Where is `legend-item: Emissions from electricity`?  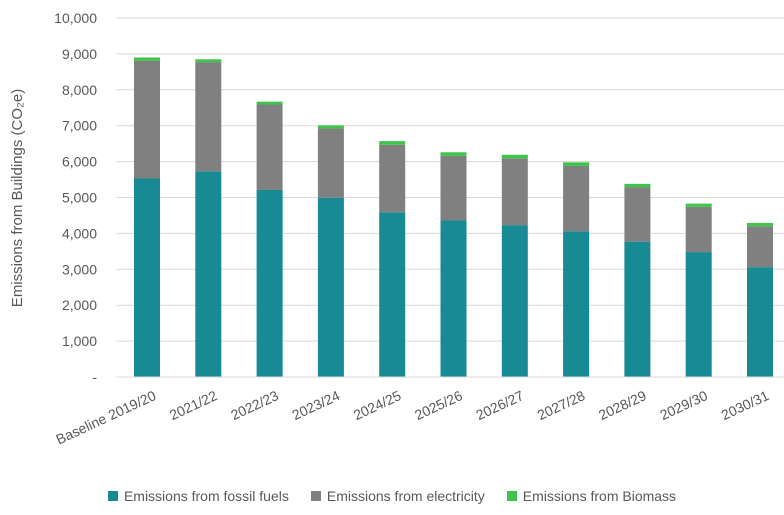
legend-item: Emissions from electricity is located at coordinates (397, 496).